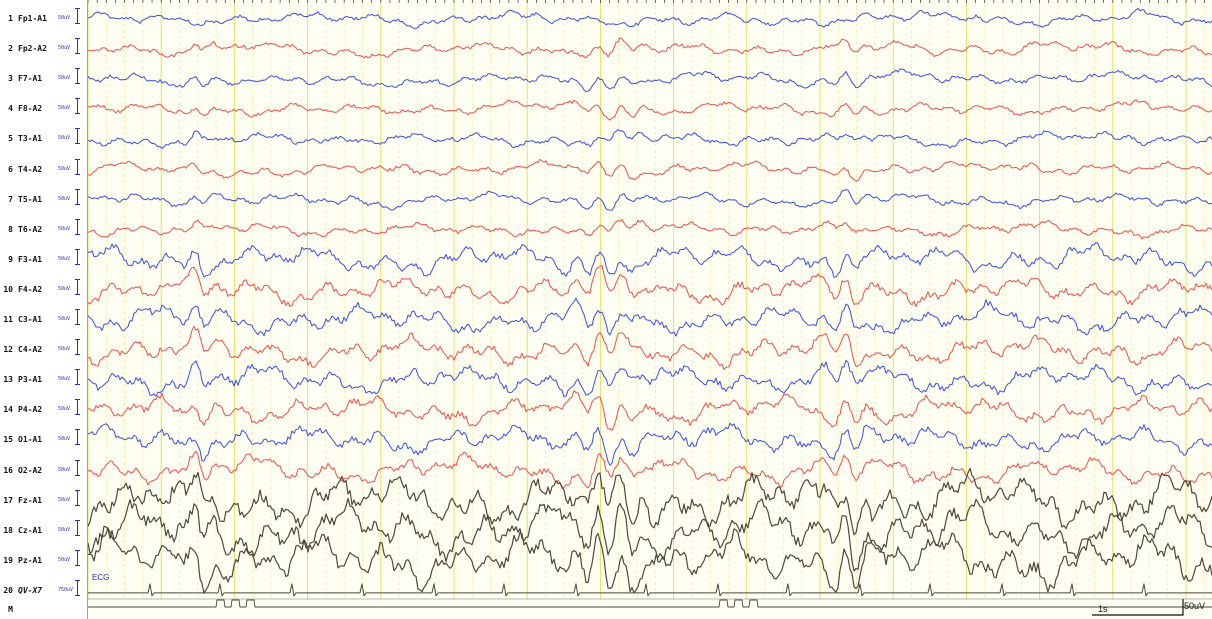 This screenshot has height=619, width=1212. Describe the element at coordinates (30, 590) in the screenshot. I see `channel-label: QV-X7` at that location.